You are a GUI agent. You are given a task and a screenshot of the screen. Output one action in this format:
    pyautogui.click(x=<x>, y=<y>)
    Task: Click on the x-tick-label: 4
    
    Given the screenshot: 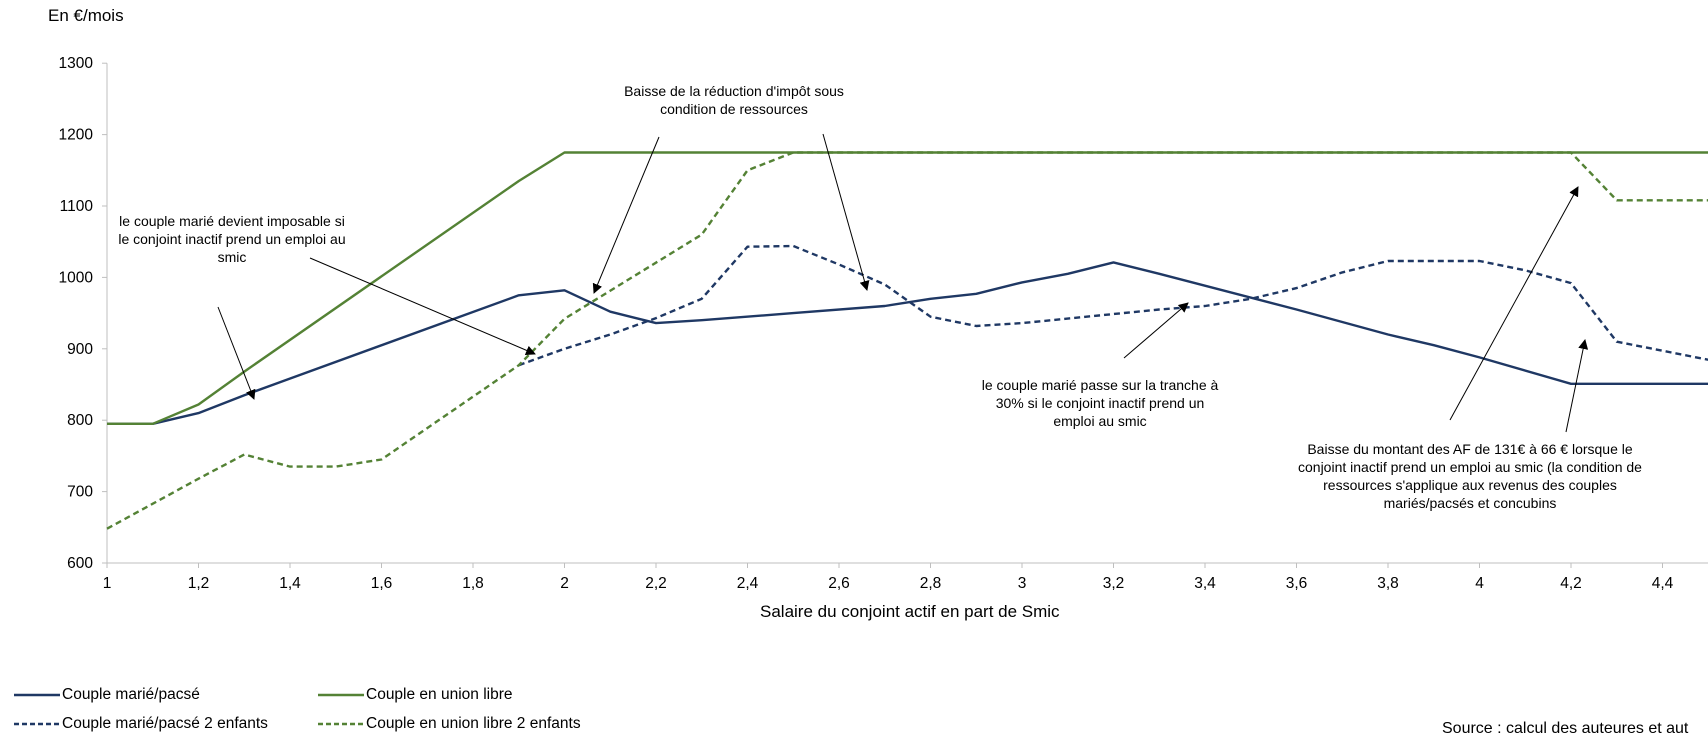 What is the action you would take?
    pyautogui.click(x=1479, y=583)
    